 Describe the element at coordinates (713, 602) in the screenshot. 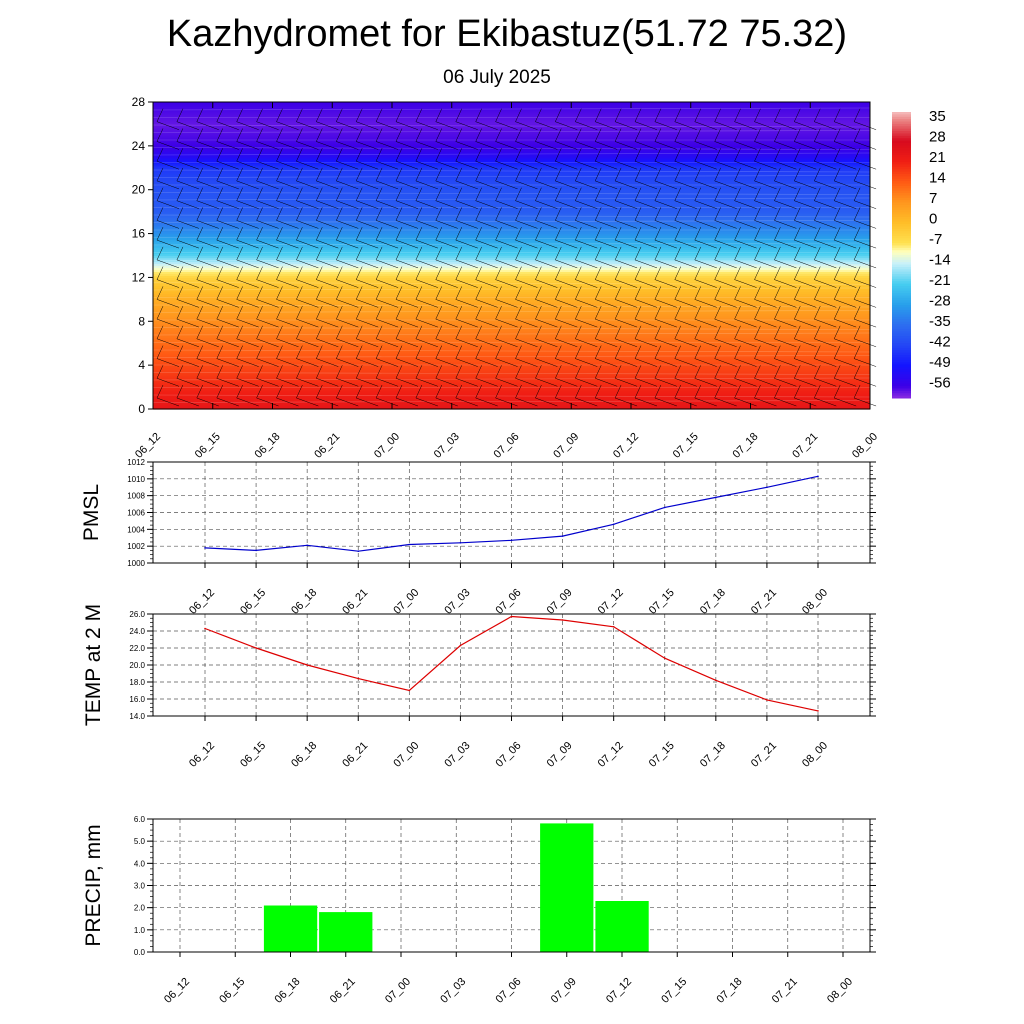

I see `x-tick-label: 07_18` at that location.